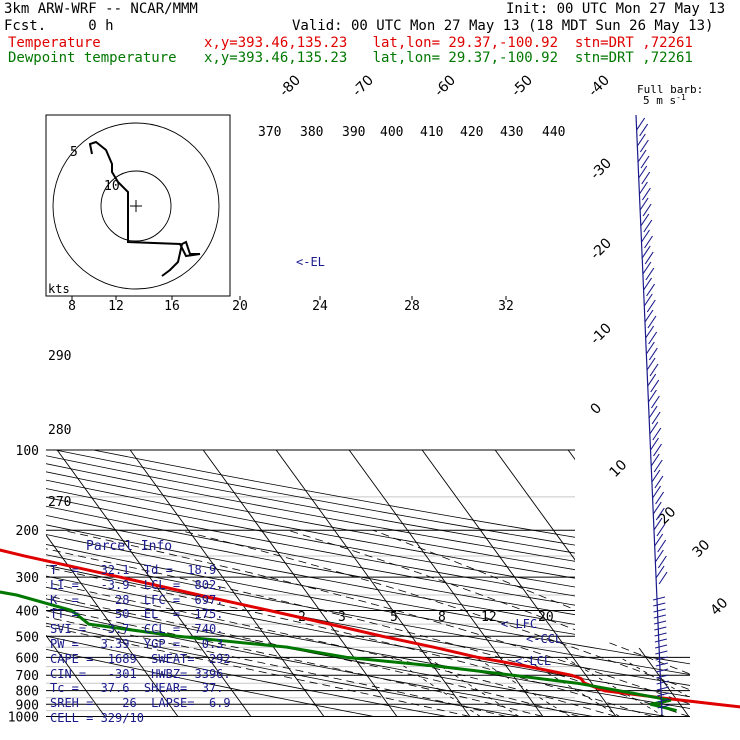 This screenshot has width=740, height=740. What do you see at coordinates (310, 262) in the screenshot?
I see `level-marker: <-EL` at bounding box center [310, 262].